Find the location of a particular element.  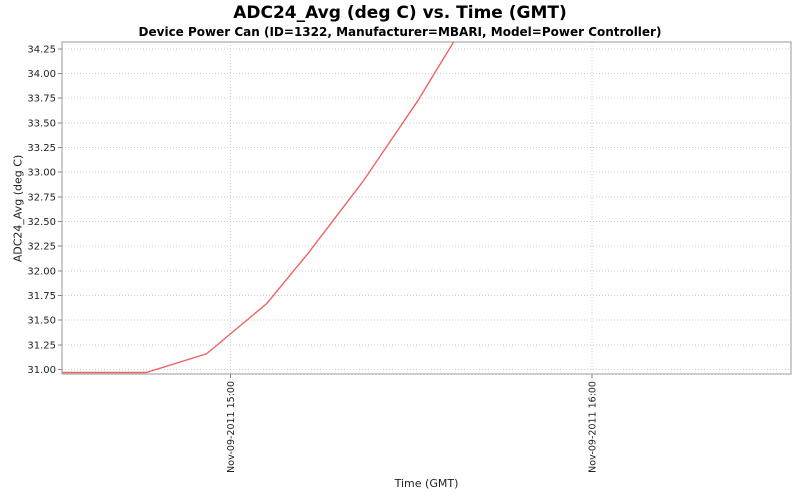

y-tick-label: 33.25 is located at coordinates (41, 148).